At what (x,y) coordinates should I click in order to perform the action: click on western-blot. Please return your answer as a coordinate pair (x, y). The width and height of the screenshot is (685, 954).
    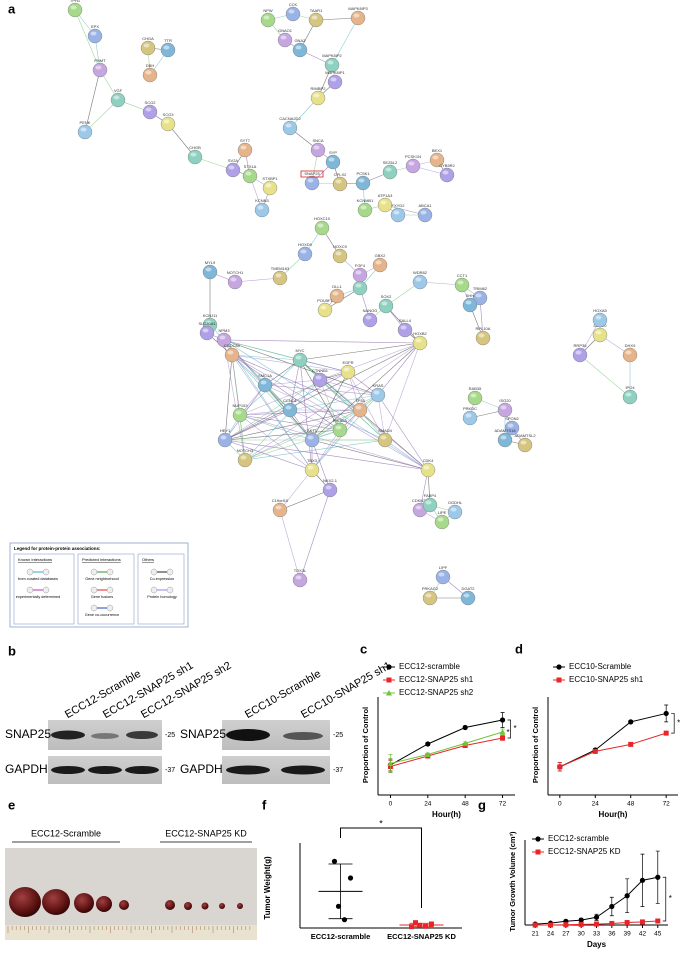
    Looking at the image, I should click on (189, 752).